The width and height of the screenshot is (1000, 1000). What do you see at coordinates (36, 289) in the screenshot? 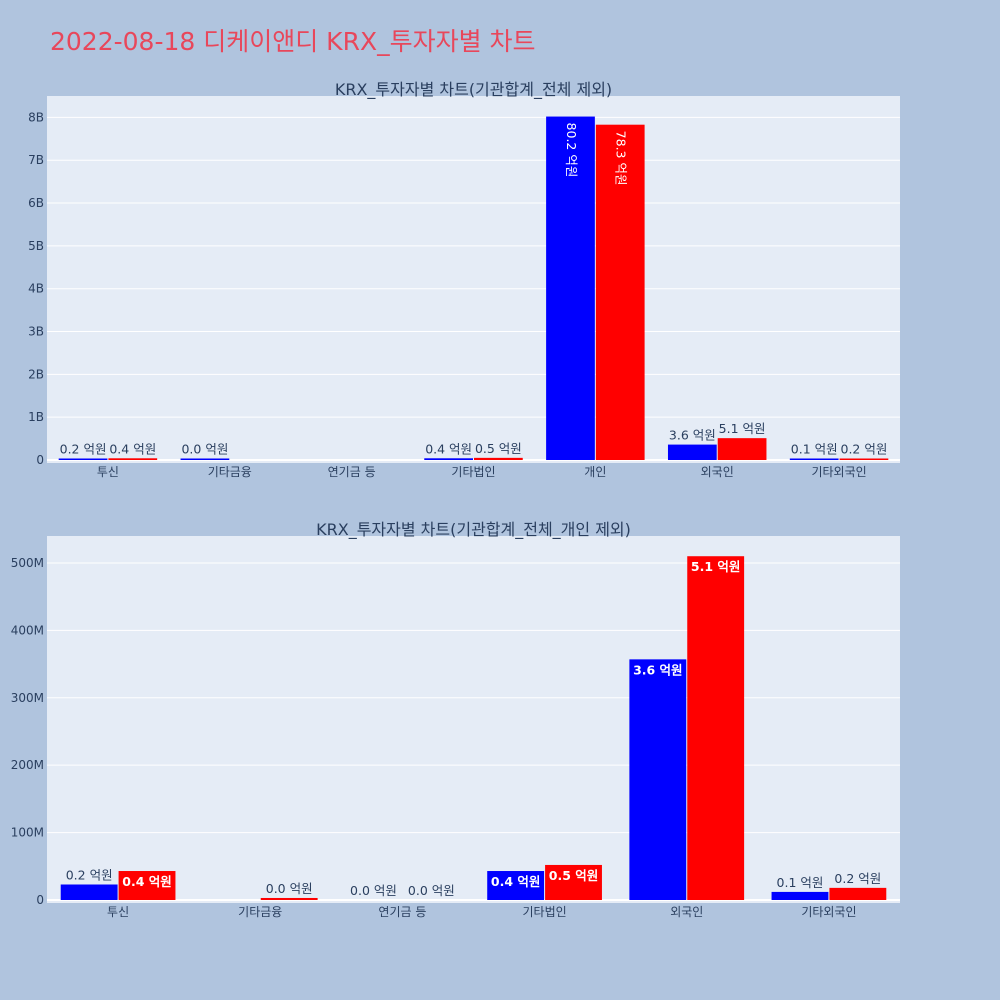
I see `y-tick-label: 4B` at bounding box center [36, 289].